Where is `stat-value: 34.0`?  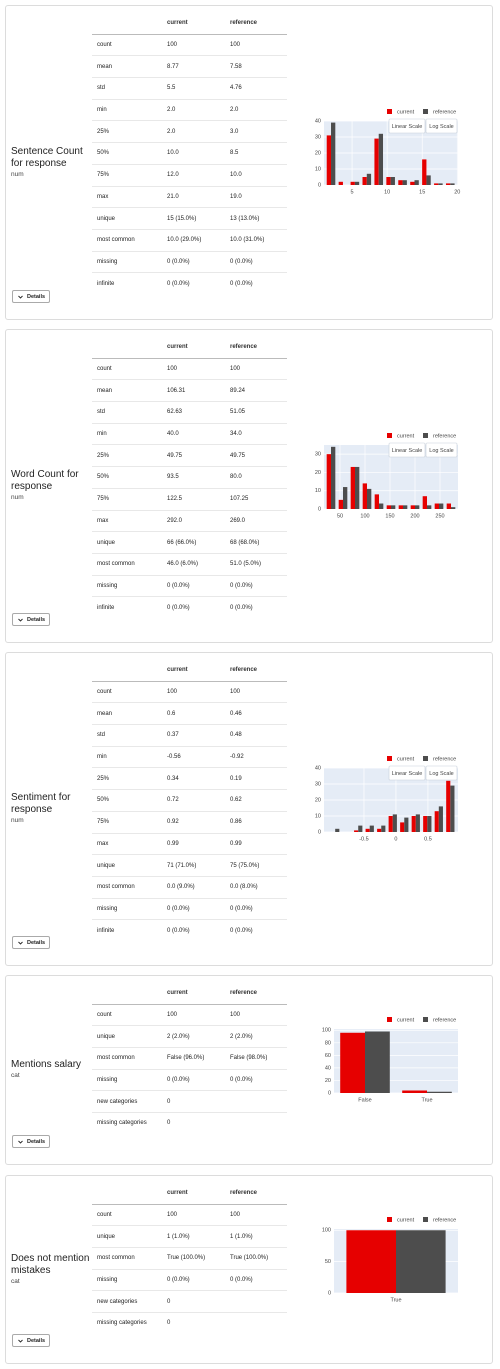 stat-value: 34.0 is located at coordinates (256, 433).